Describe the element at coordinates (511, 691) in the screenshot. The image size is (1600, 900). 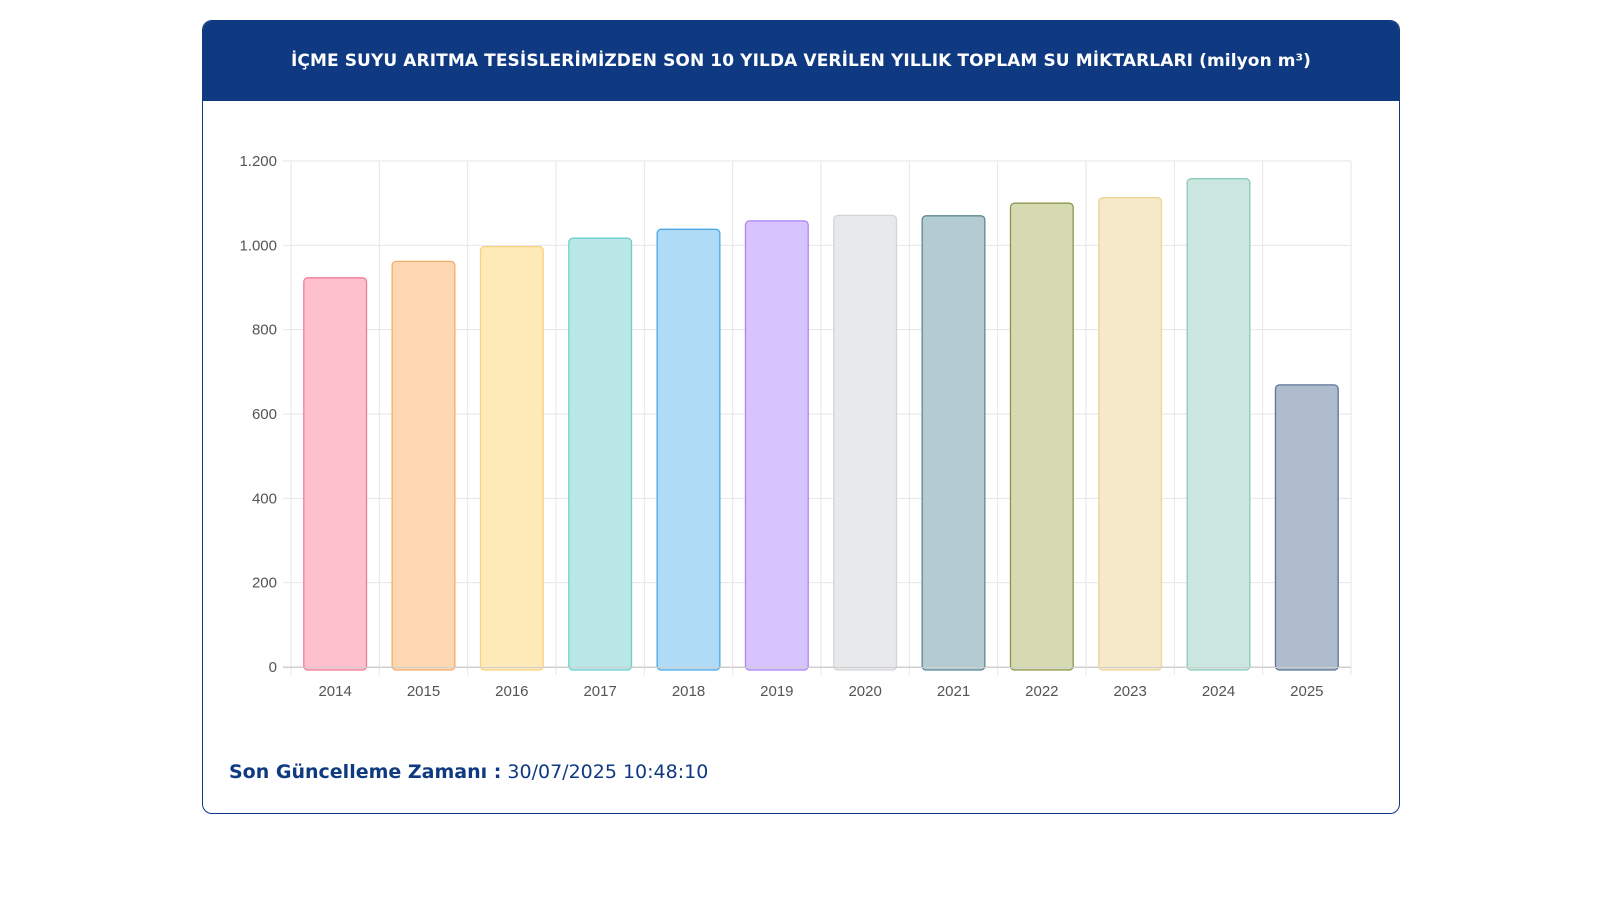
I see `x-tick-label: 2016` at that location.